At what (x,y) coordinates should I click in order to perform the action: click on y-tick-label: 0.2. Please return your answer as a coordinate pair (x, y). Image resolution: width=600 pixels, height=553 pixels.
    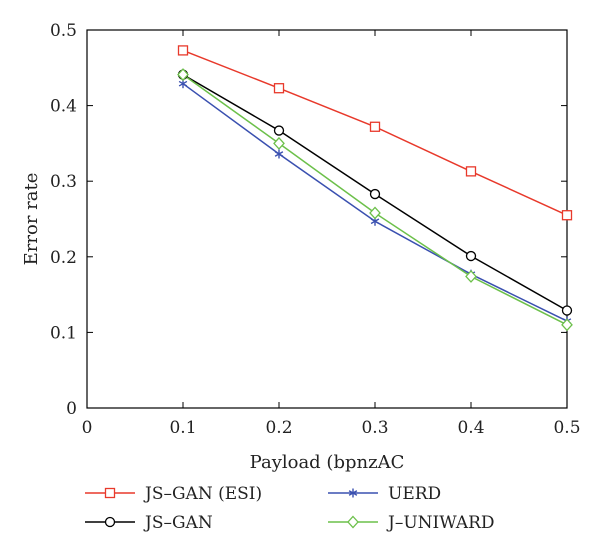
    Looking at the image, I should click on (63, 258).